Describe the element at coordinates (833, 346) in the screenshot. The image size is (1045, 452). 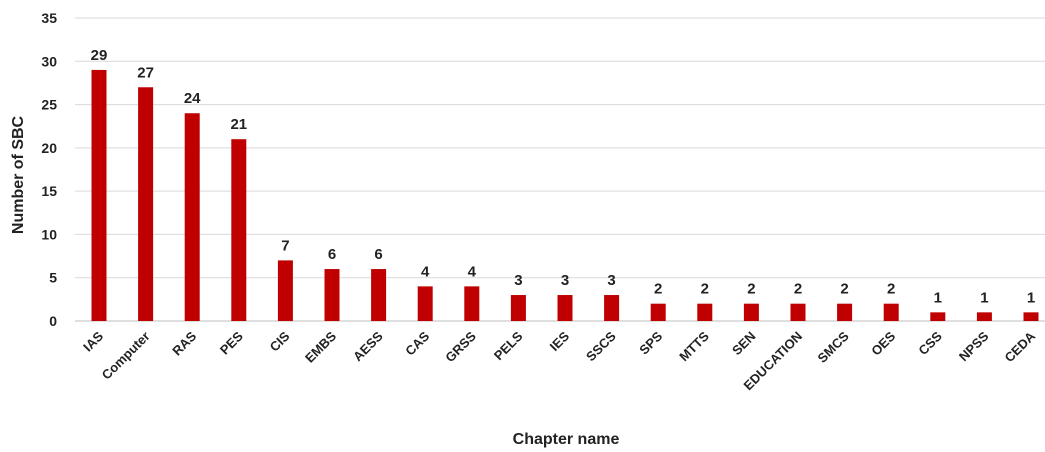
I see `x-tick-label: SMCS` at that location.